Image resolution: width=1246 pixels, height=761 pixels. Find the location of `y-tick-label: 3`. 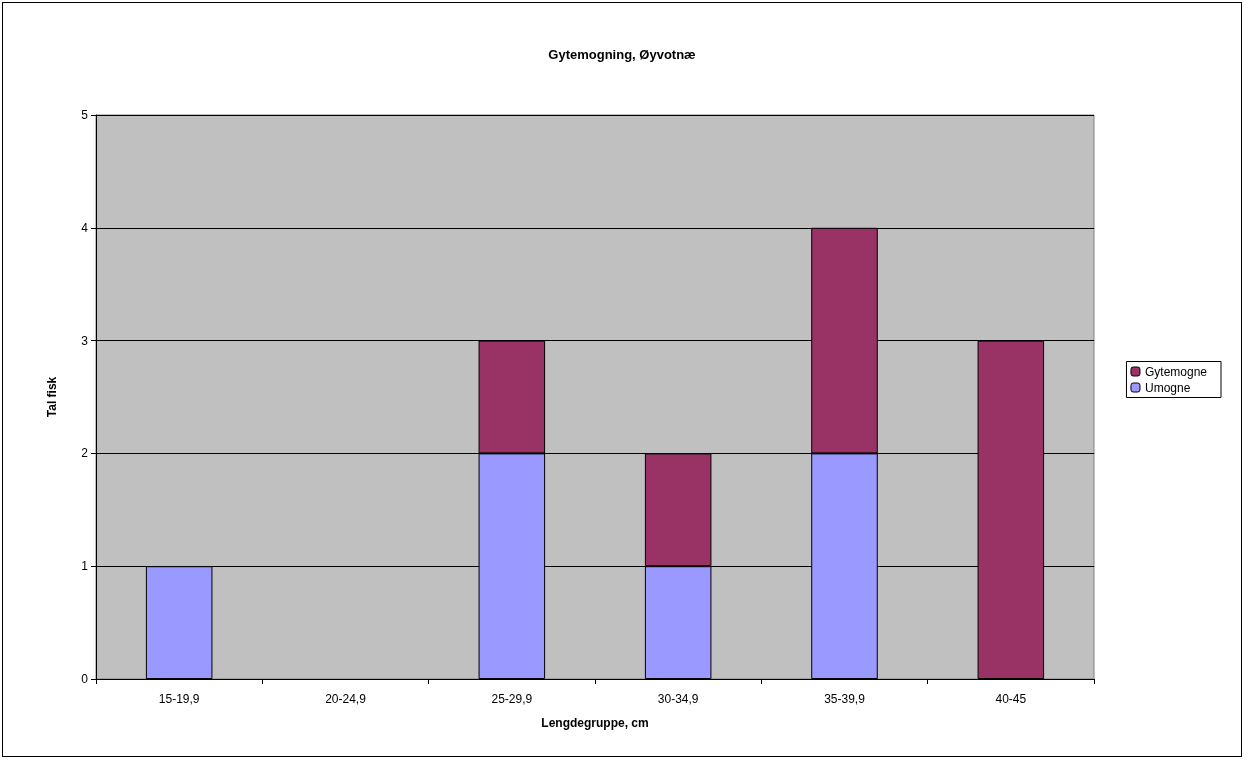

y-tick-label: 3 is located at coordinates (85, 340).